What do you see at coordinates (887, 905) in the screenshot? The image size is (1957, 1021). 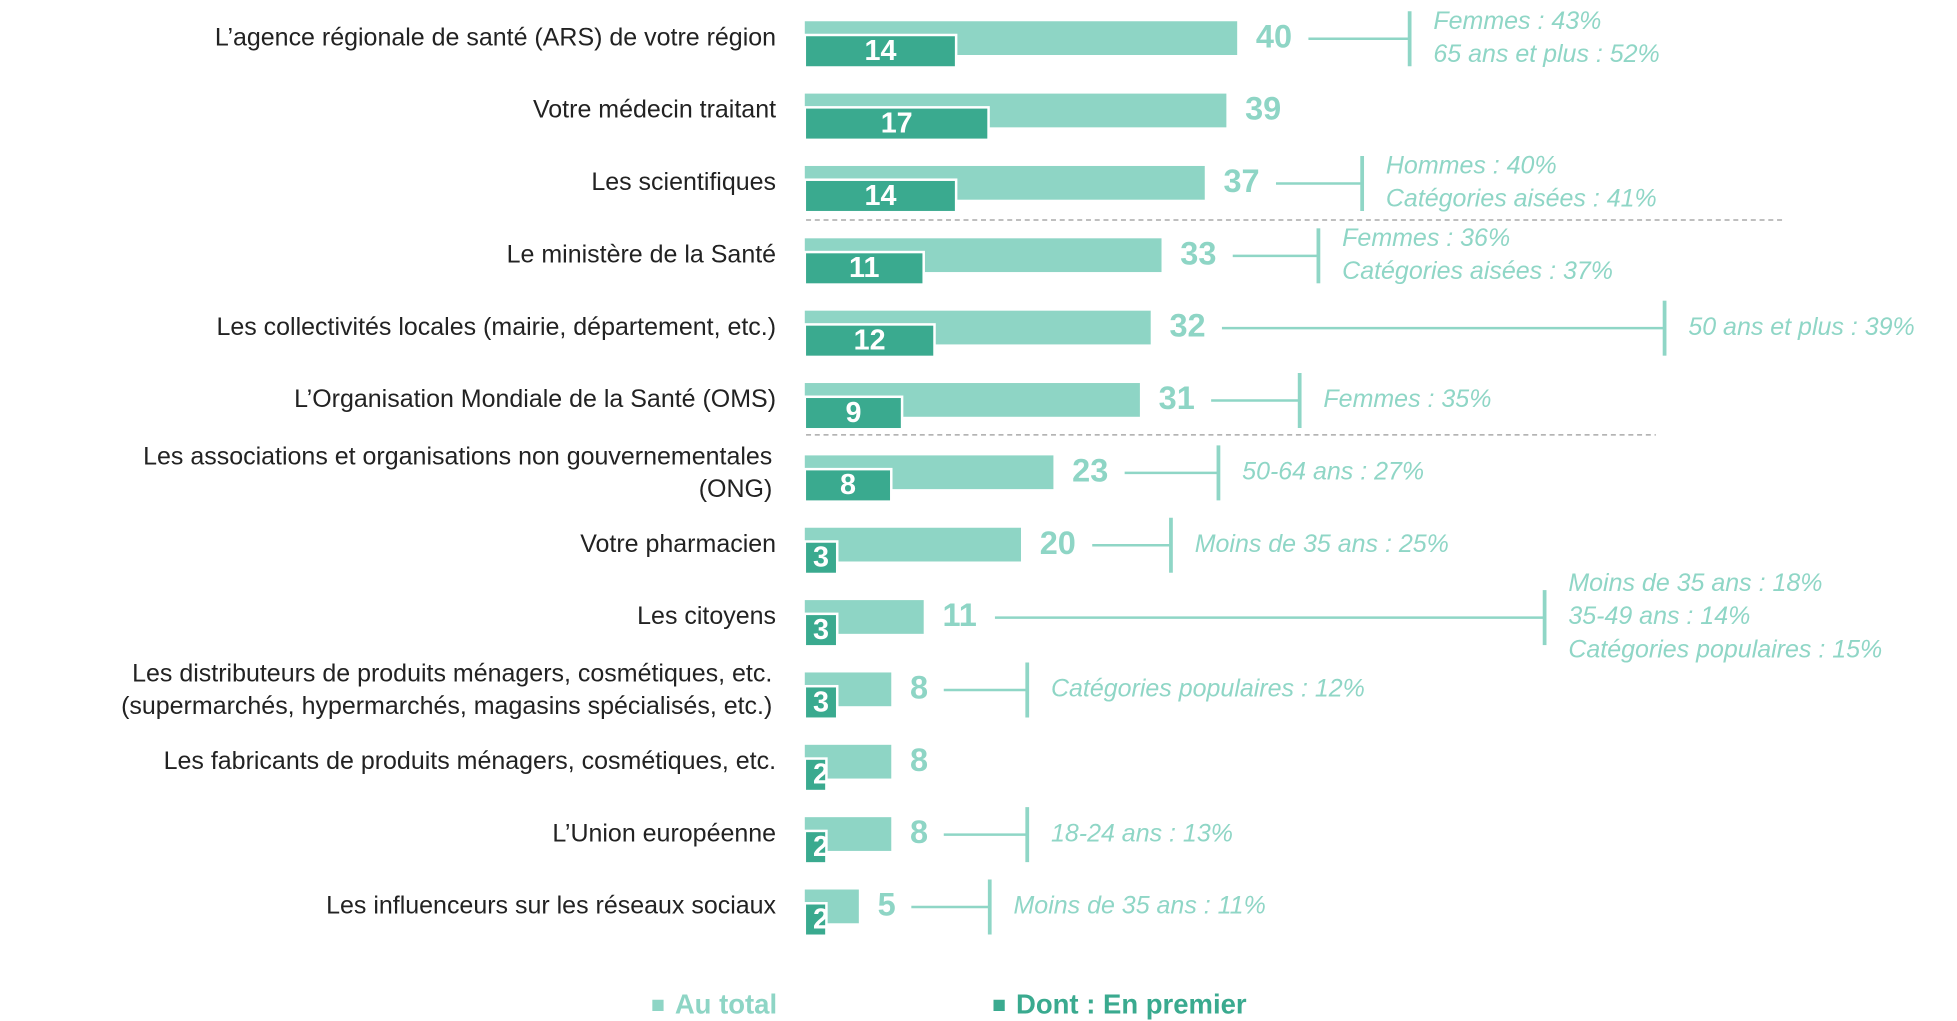 I see `value-label-total: 5` at bounding box center [887, 905].